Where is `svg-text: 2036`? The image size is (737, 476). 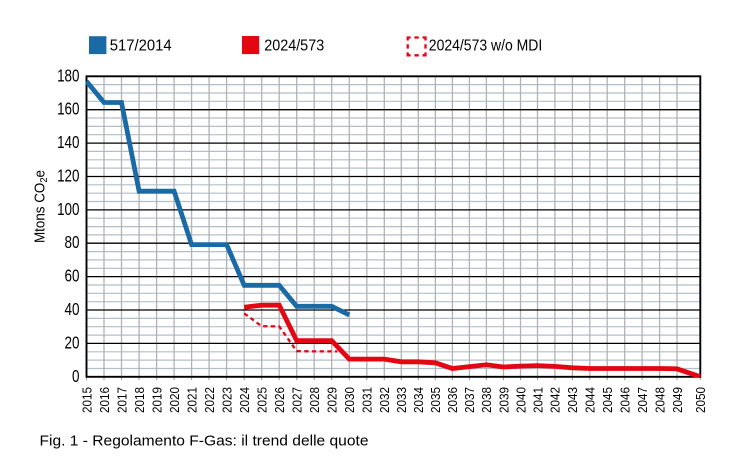 svg-text: 2036 is located at coordinates (452, 400).